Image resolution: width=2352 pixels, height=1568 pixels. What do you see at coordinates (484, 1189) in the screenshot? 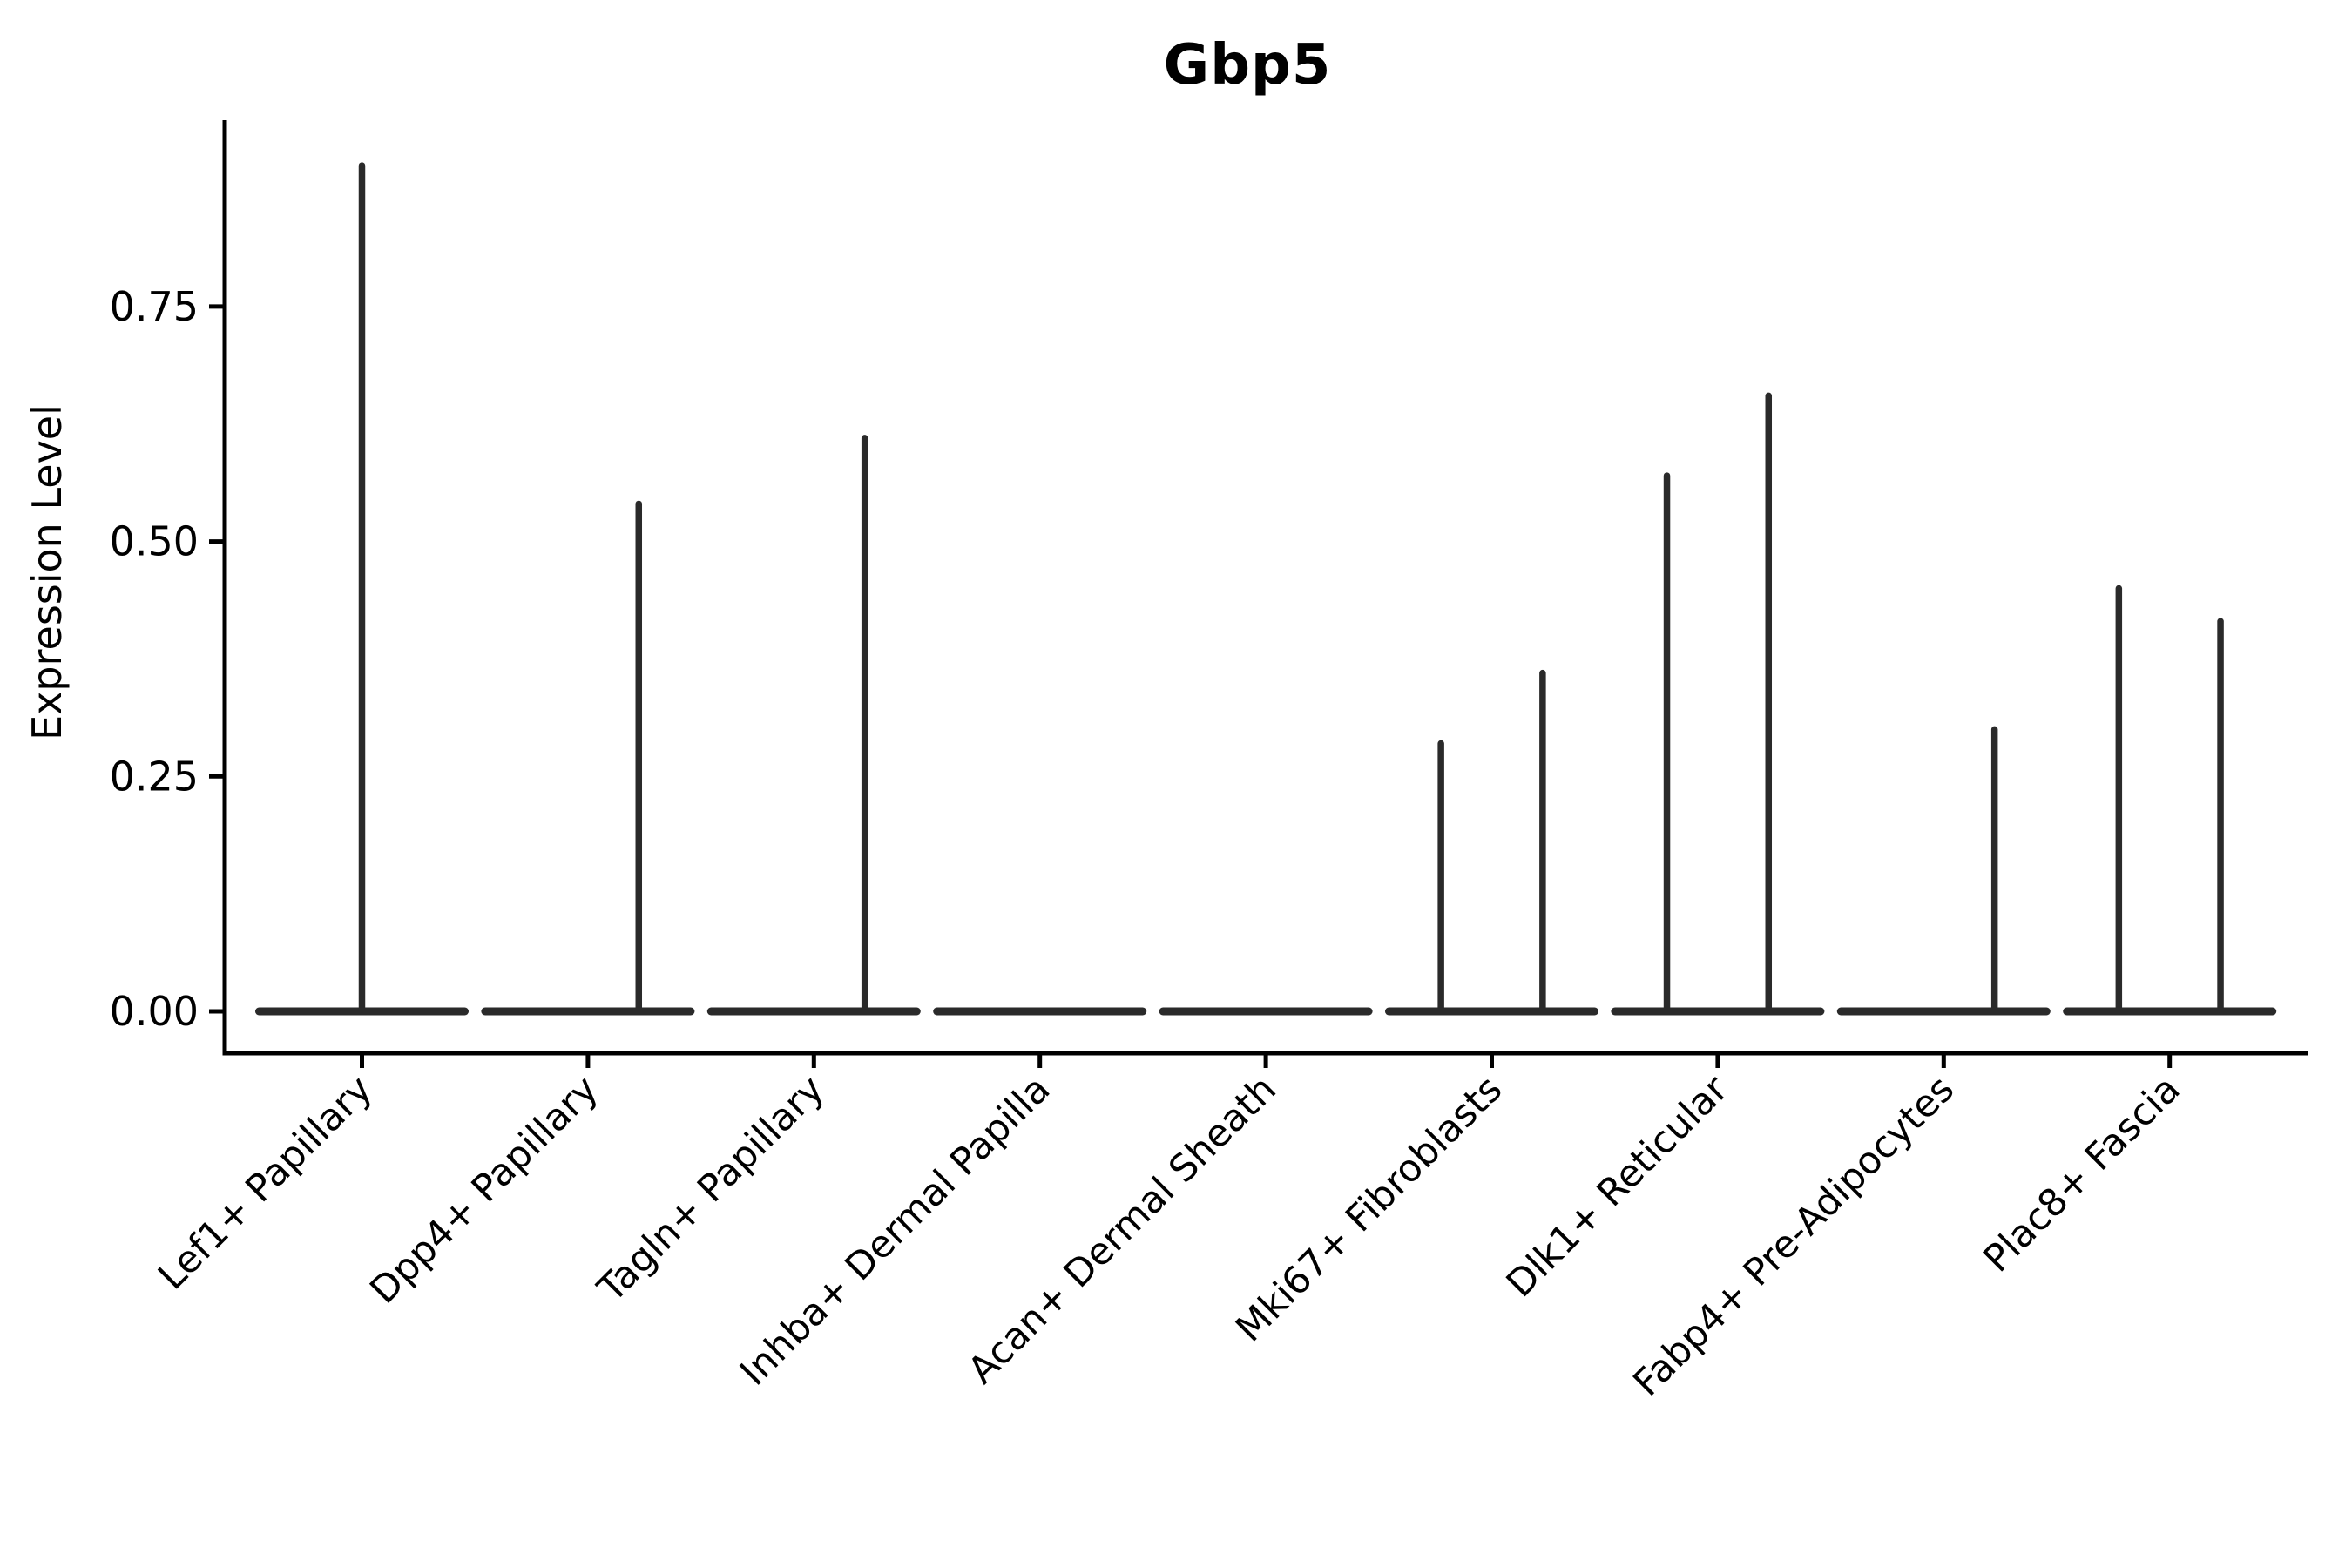
I see `x-tick-label: Dpp4+ Papillary` at bounding box center [484, 1189].